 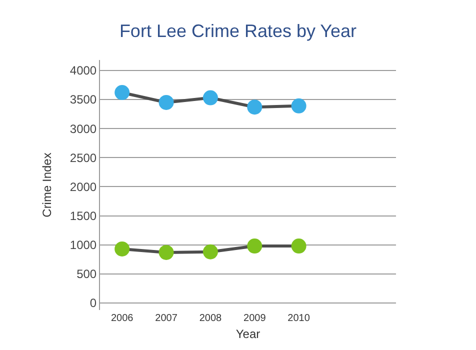 What do you see at coordinates (248, 333) in the screenshot?
I see `x-axis-title: Year` at bounding box center [248, 333].